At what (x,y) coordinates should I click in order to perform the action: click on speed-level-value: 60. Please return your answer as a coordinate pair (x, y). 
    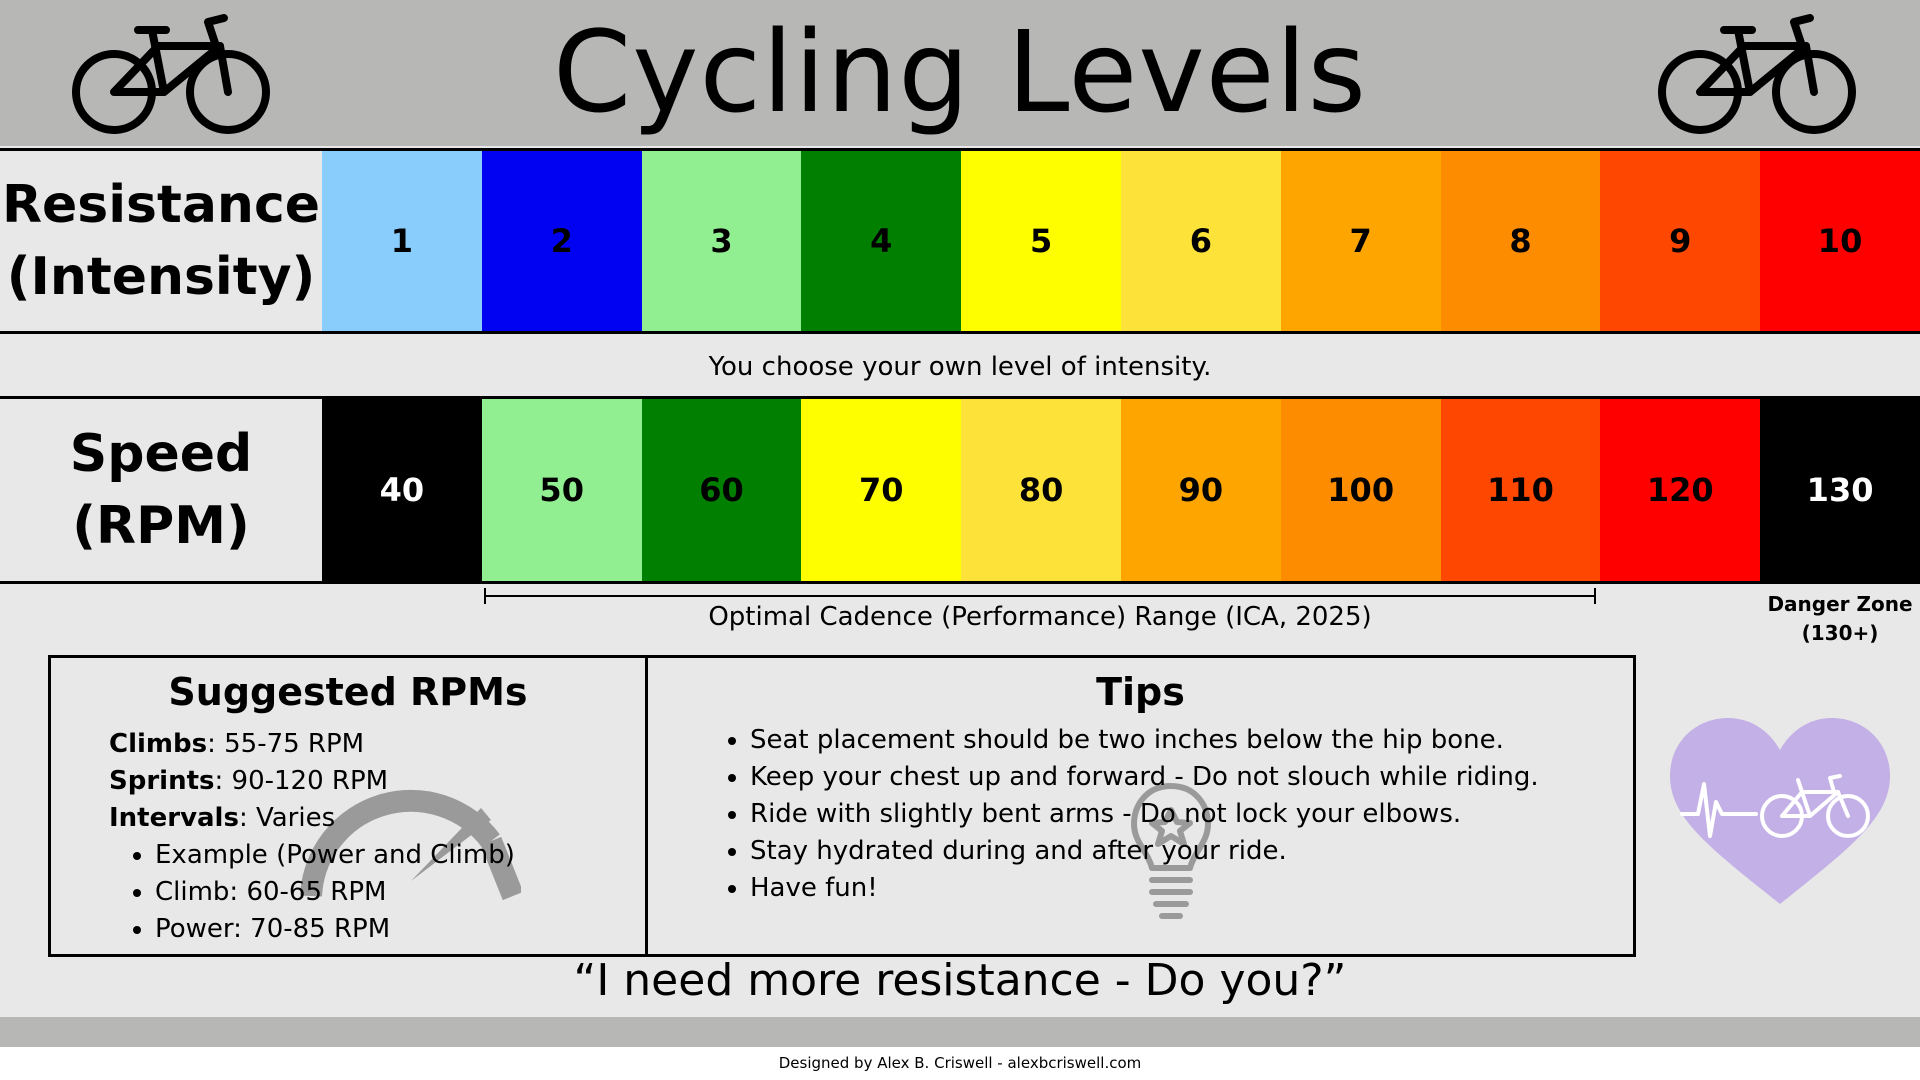
    Looking at the image, I should click on (721, 490).